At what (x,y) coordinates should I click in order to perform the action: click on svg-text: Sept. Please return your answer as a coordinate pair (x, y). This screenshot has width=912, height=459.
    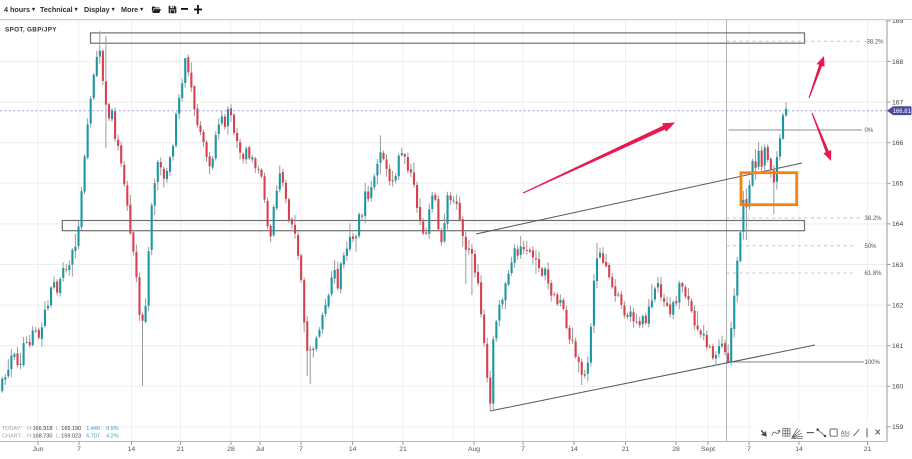
    Looking at the image, I should click on (708, 449).